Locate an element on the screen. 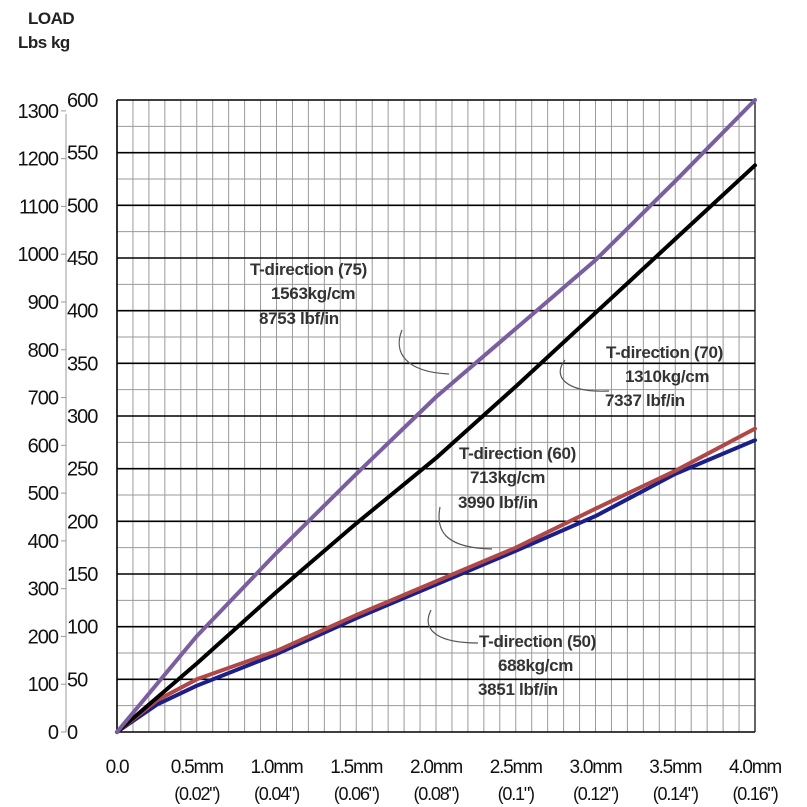  annotation-label: T-direction (60) is located at coordinates (517, 453).